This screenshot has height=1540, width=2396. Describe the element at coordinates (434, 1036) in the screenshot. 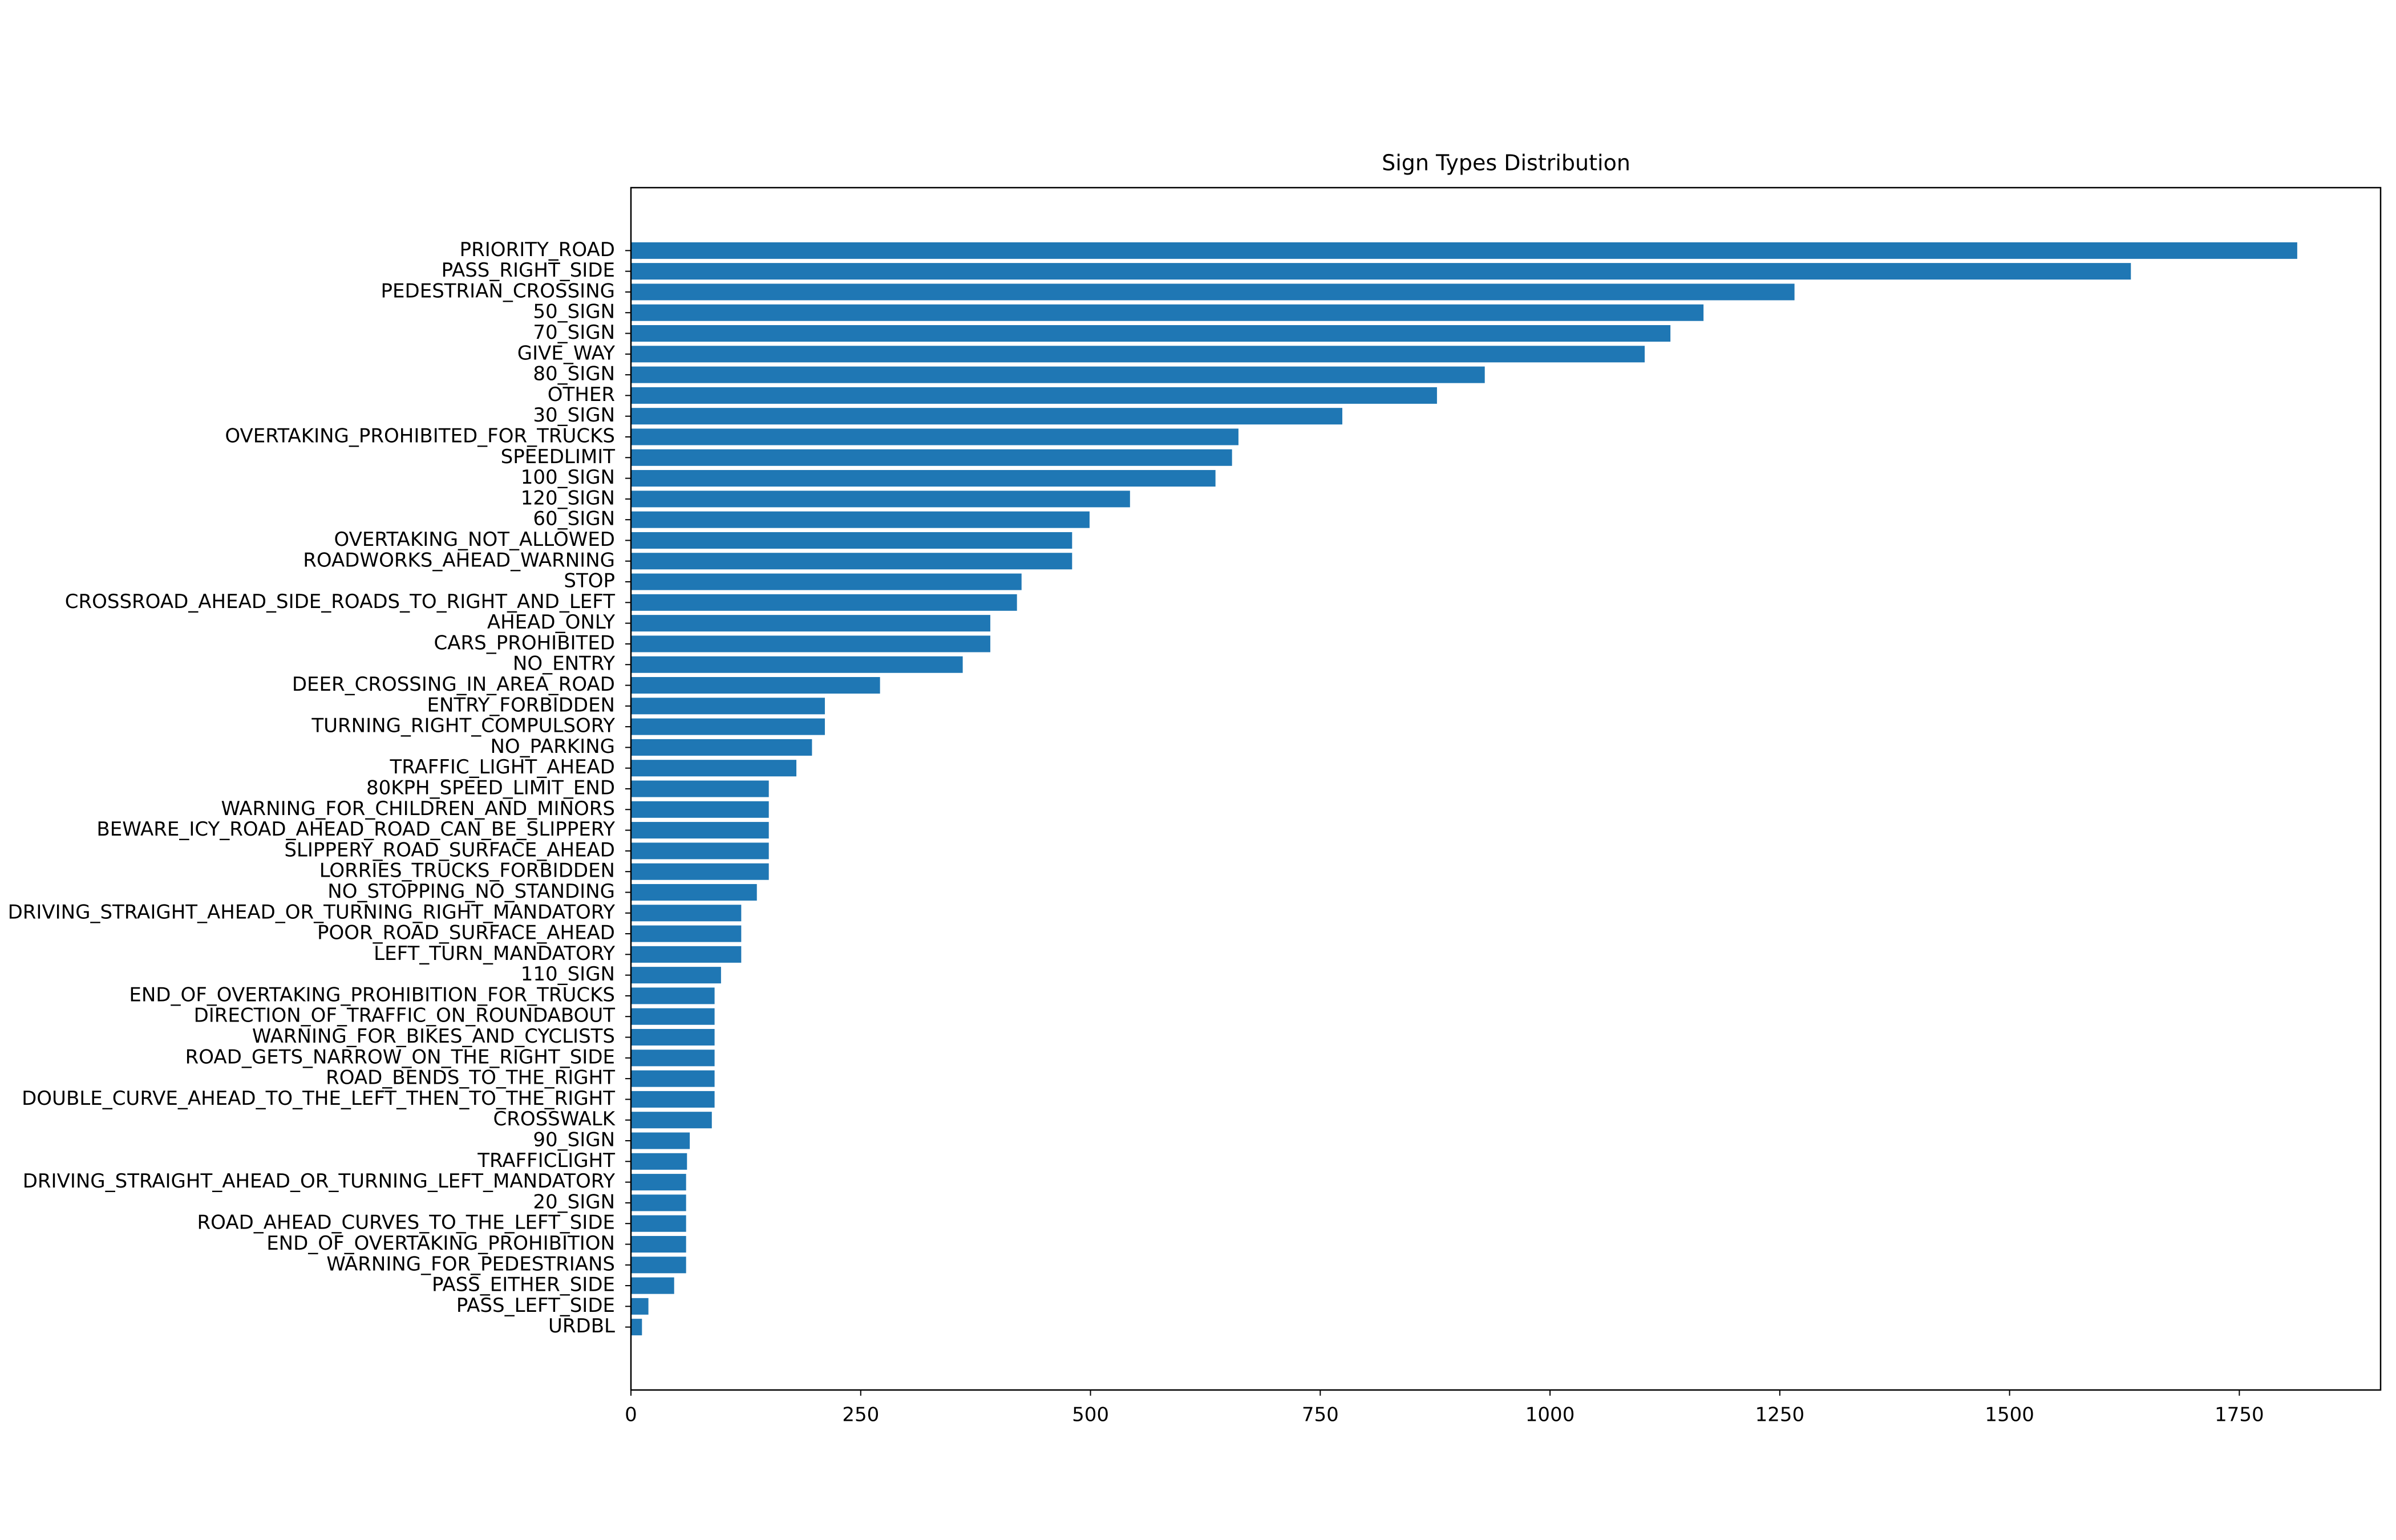

I see `y-tick-label: WARNING_FOR_BIKES_AND_CYCLISTS` at that location.